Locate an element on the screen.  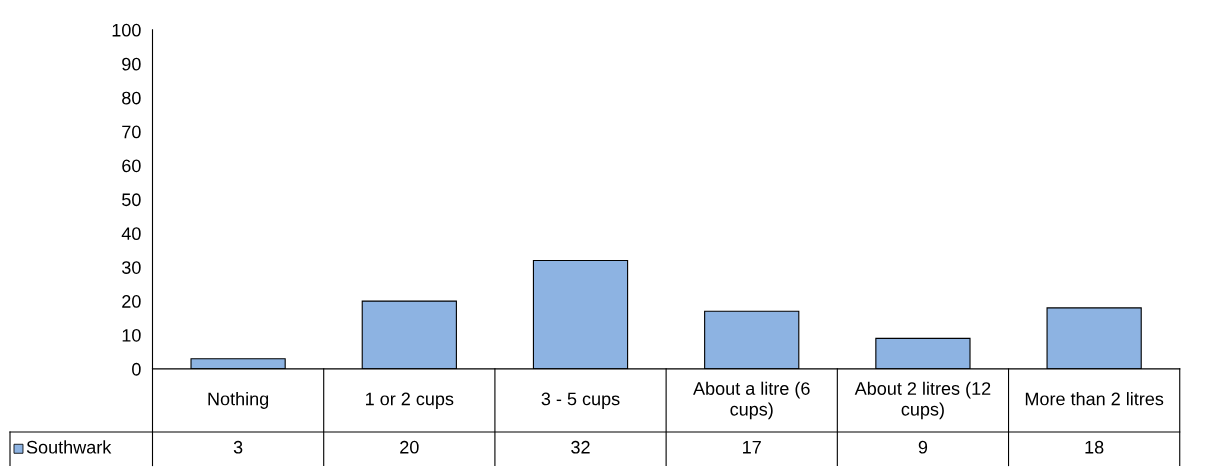
y-tick-label: 50 is located at coordinates (131, 200).